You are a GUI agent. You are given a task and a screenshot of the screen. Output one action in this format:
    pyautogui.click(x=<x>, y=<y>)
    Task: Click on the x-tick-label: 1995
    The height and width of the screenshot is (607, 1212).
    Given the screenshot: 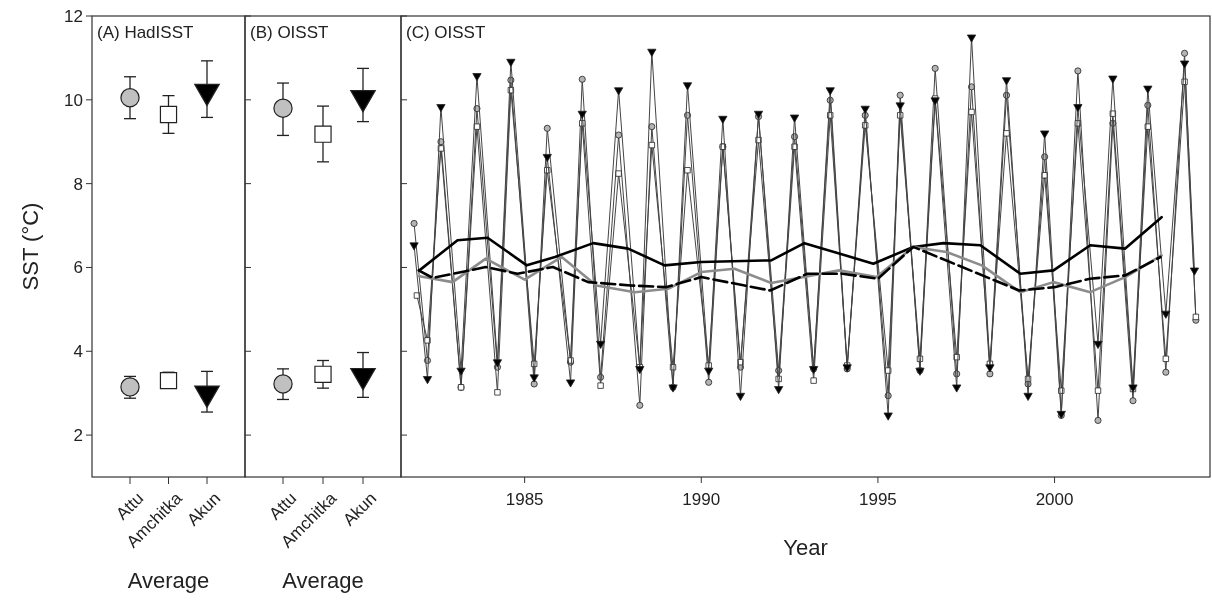 What is the action you would take?
    pyautogui.click(x=878, y=499)
    